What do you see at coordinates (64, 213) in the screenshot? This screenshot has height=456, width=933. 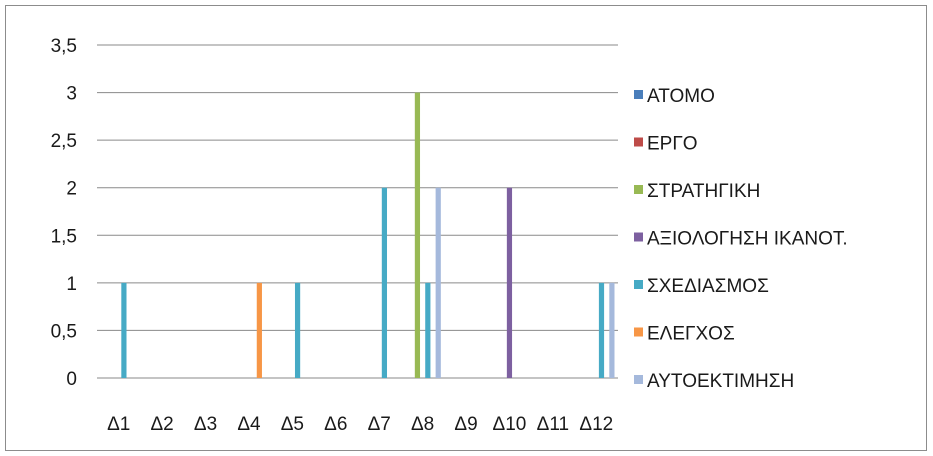 I see `y-axis-tick-labels: 0 0,5 1 1,5 2 2,5 3 3,5` at bounding box center [64, 213].